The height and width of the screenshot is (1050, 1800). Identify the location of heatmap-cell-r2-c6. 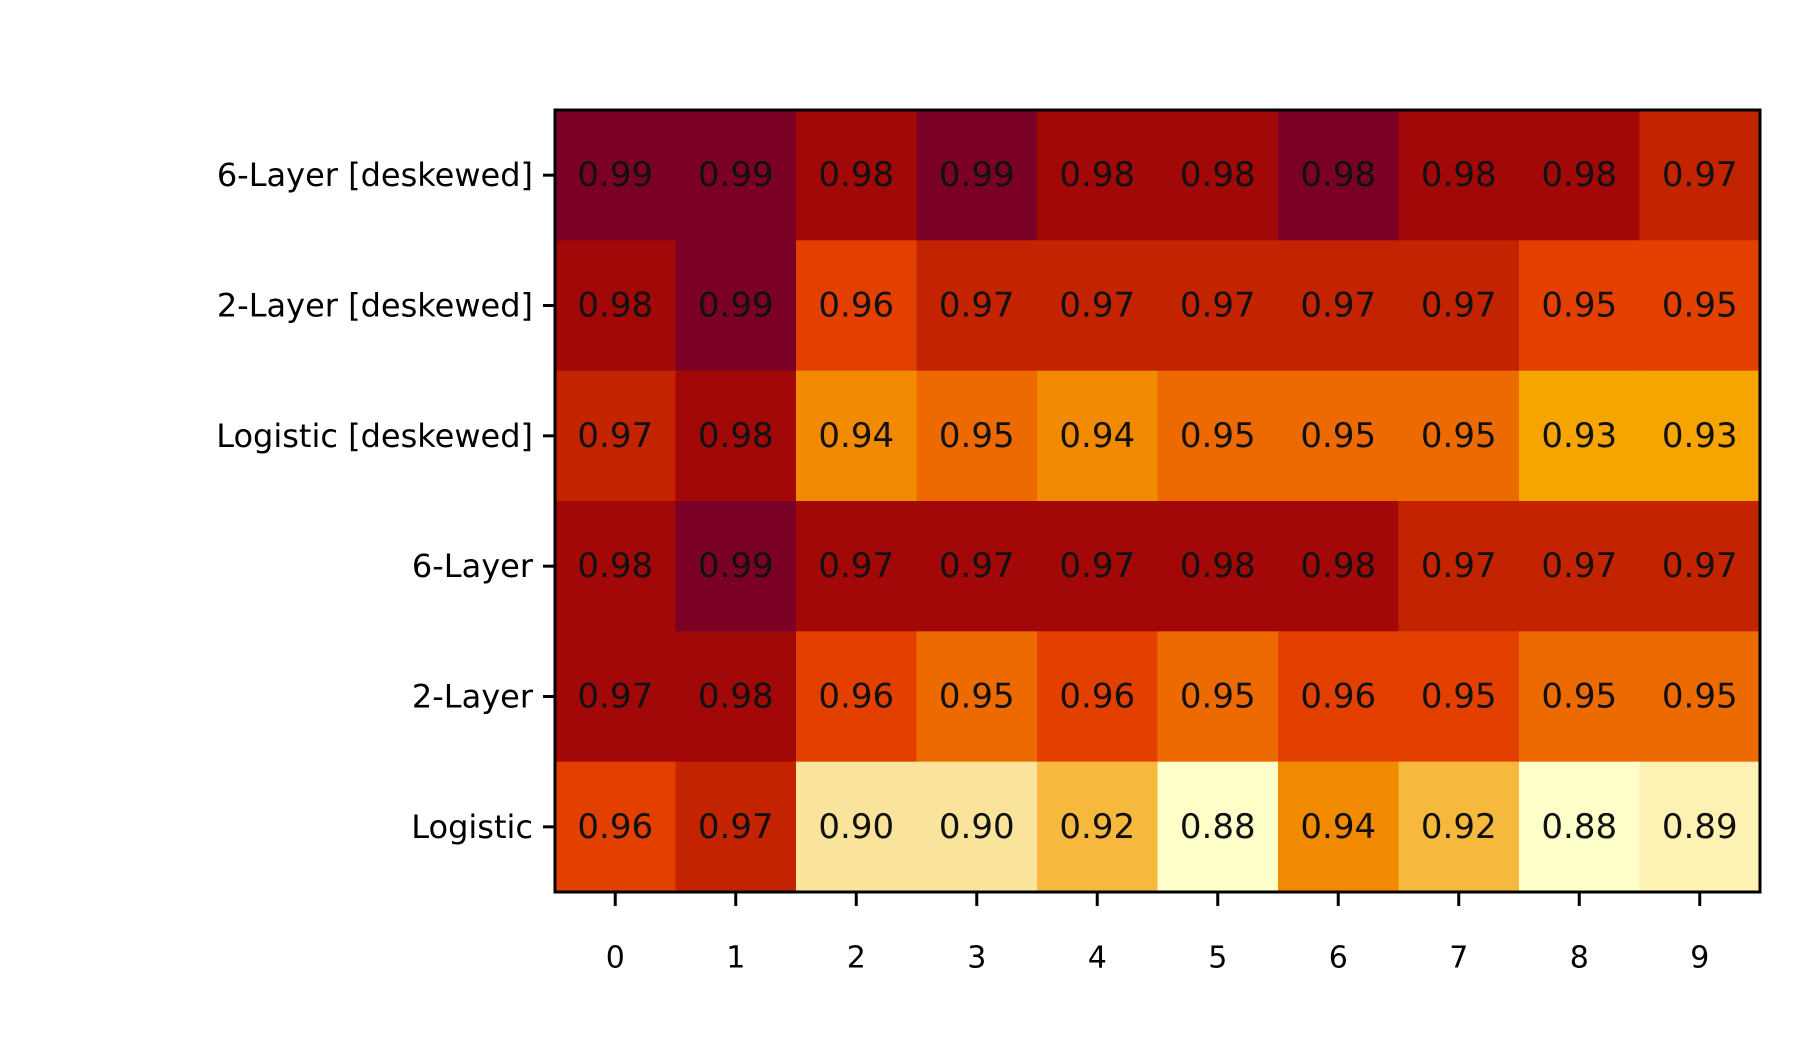
(1339, 436).